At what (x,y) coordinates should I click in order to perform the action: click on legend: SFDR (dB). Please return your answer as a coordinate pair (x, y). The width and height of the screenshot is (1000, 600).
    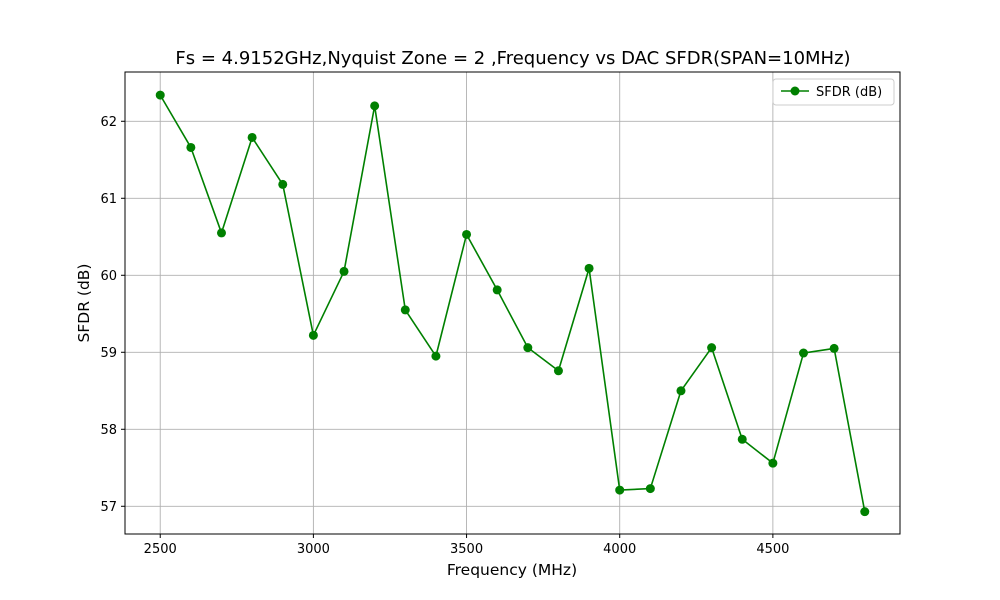
    Looking at the image, I should click on (833, 92).